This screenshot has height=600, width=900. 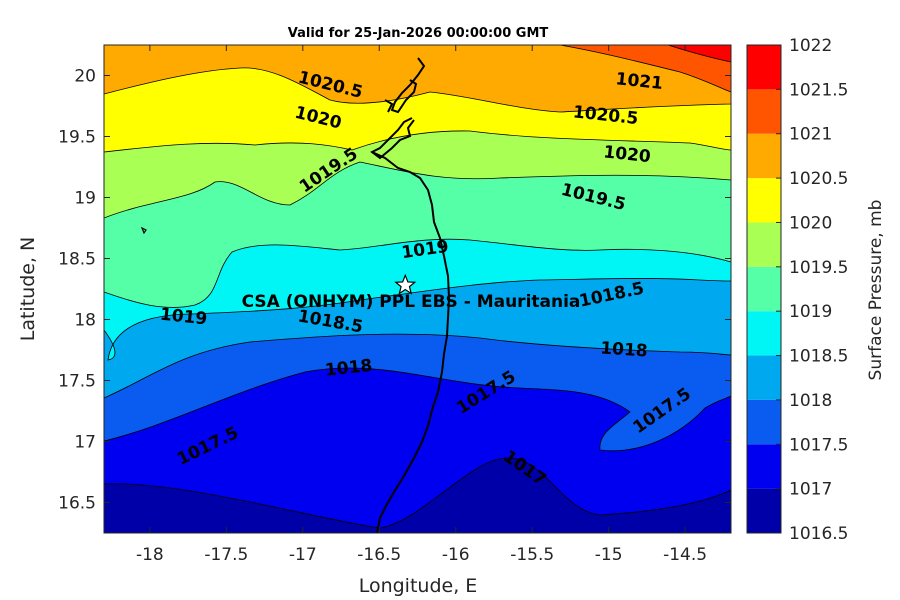 I want to click on y-tick-label: 18.5, so click(x=77, y=260).